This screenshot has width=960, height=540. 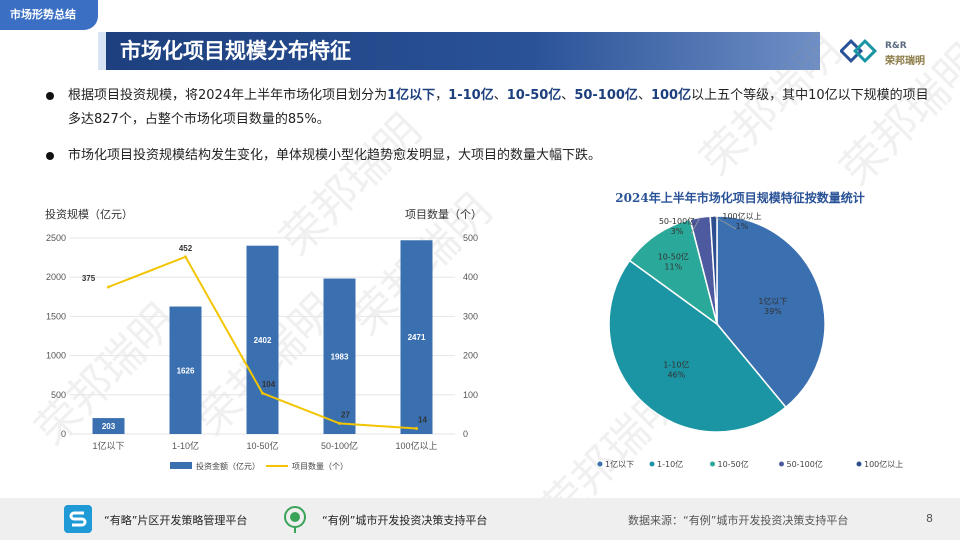 What do you see at coordinates (896, 46) in the screenshot?
I see `logo-en-text: R&R` at bounding box center [896, 46].